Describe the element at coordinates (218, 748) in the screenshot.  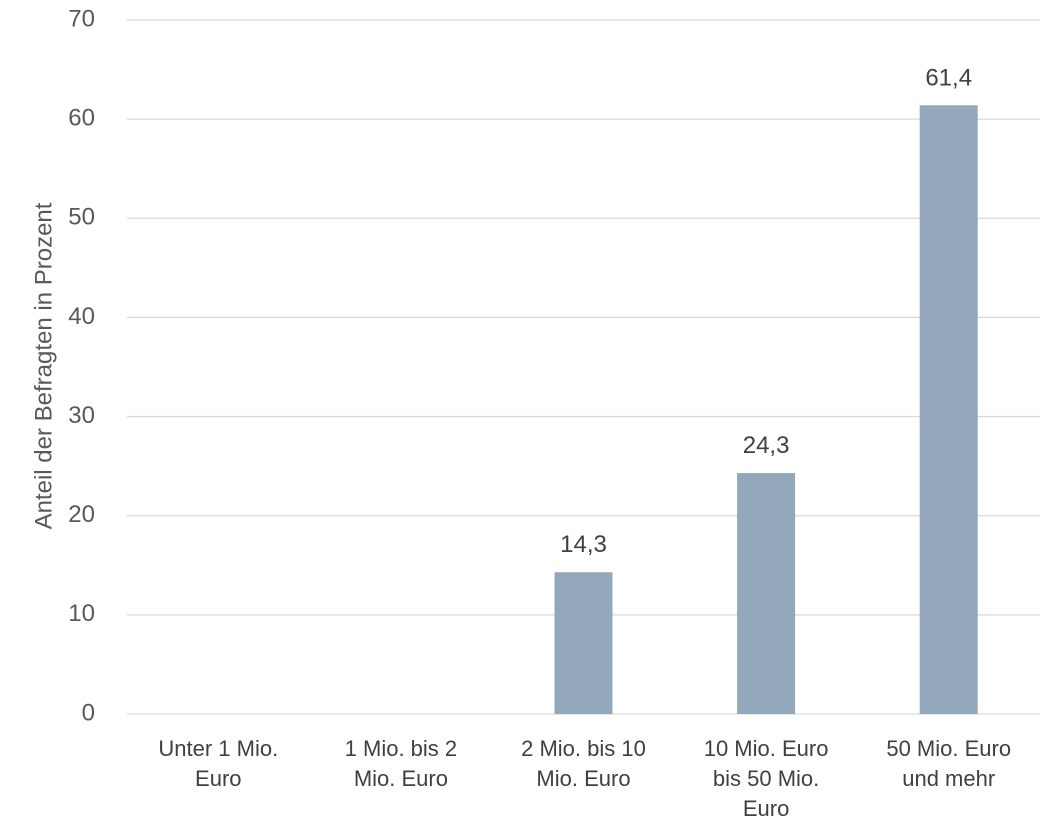
I see `x-category-label: Unter 1 Mio.` at that location.